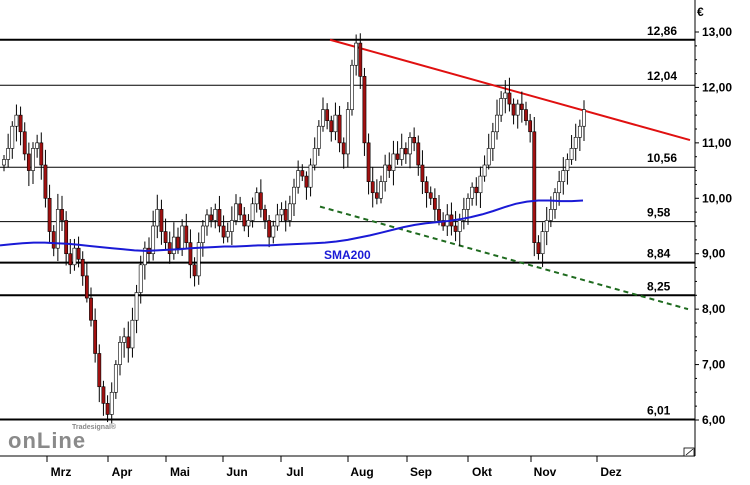 The image size is (750, 485). What do you see at coordinates (717, 87) in the screenshot?
I see `y-tick-label: 12,00` at bounding box center [717, 87].